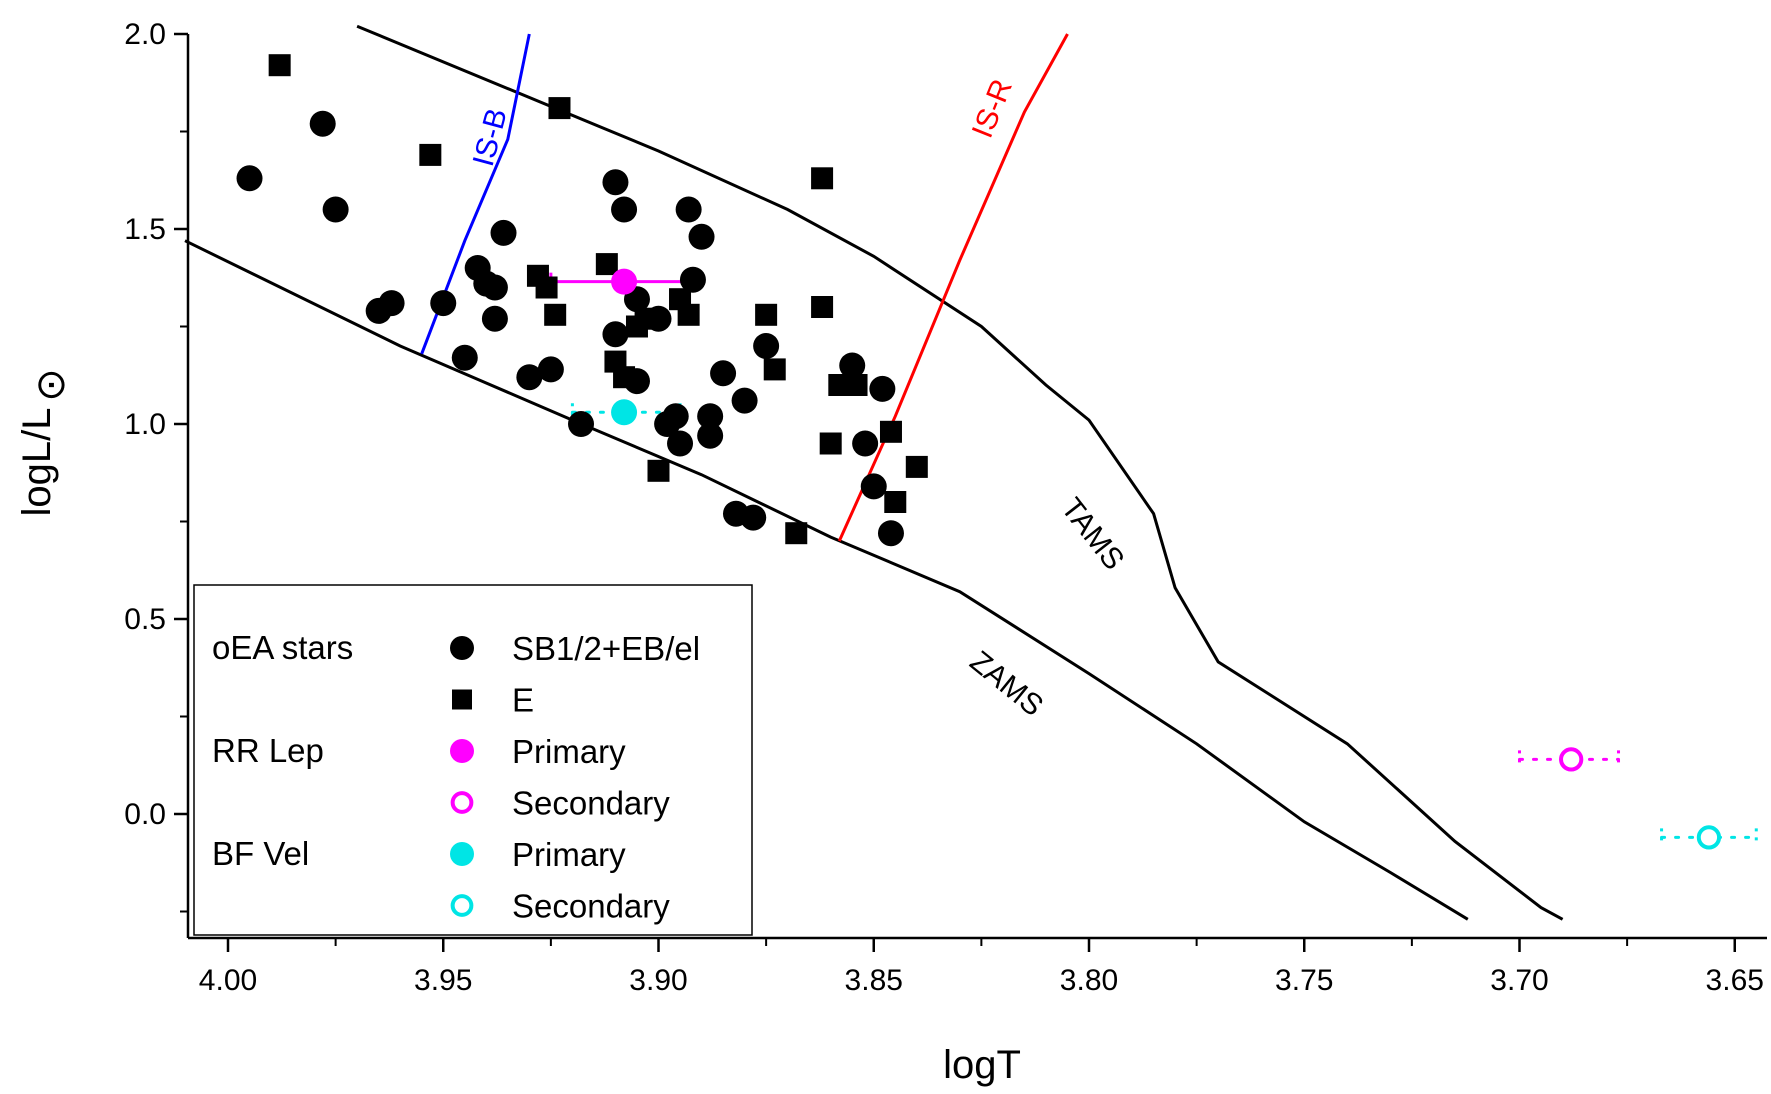  I want to click on x-tick-label: 4.00, so click(228, 980).